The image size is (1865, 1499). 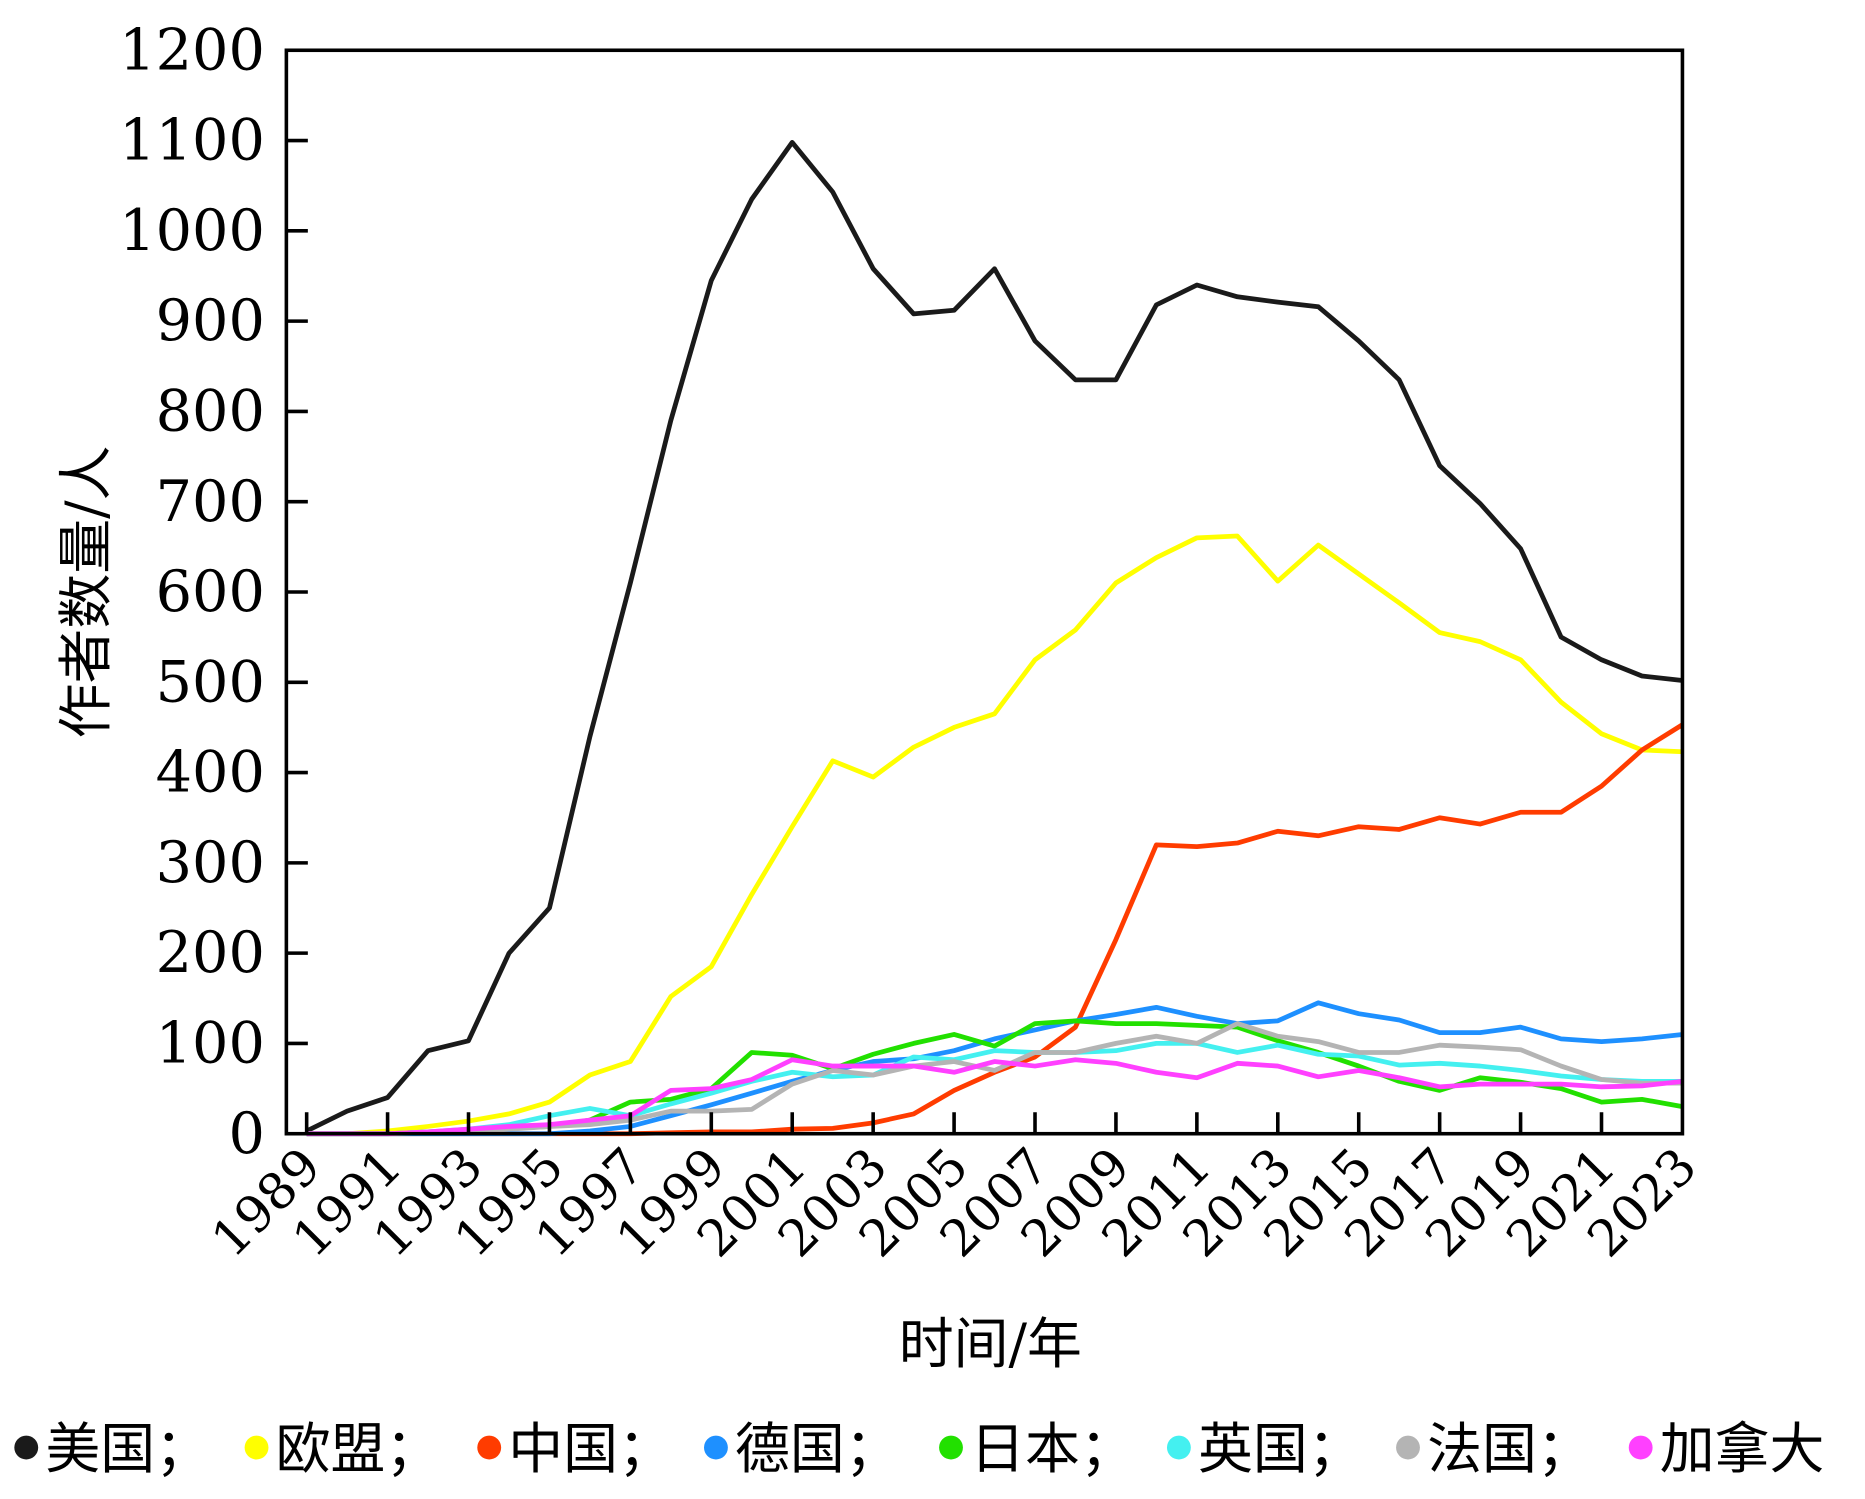 I want to click on legend-label: 欧盟；, so click(x=358, y=1449).